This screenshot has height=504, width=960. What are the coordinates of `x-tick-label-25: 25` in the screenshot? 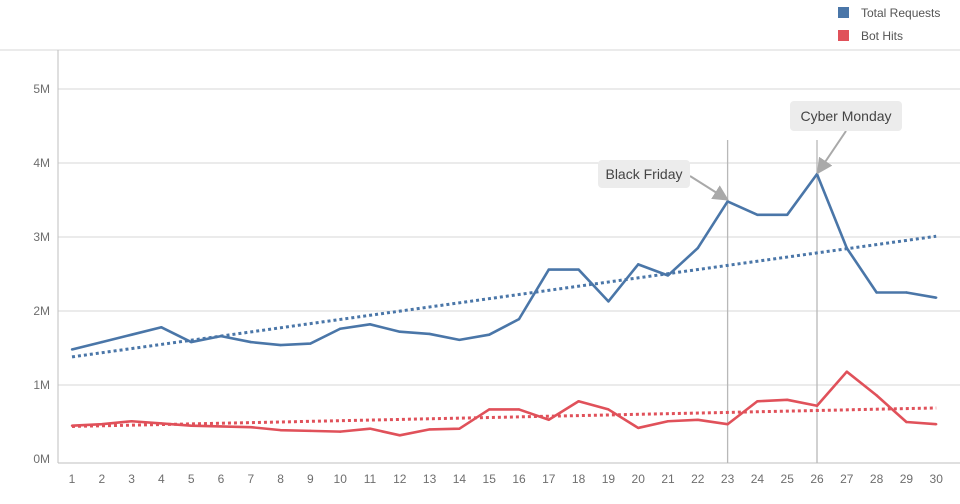 It's located at (788, 479).